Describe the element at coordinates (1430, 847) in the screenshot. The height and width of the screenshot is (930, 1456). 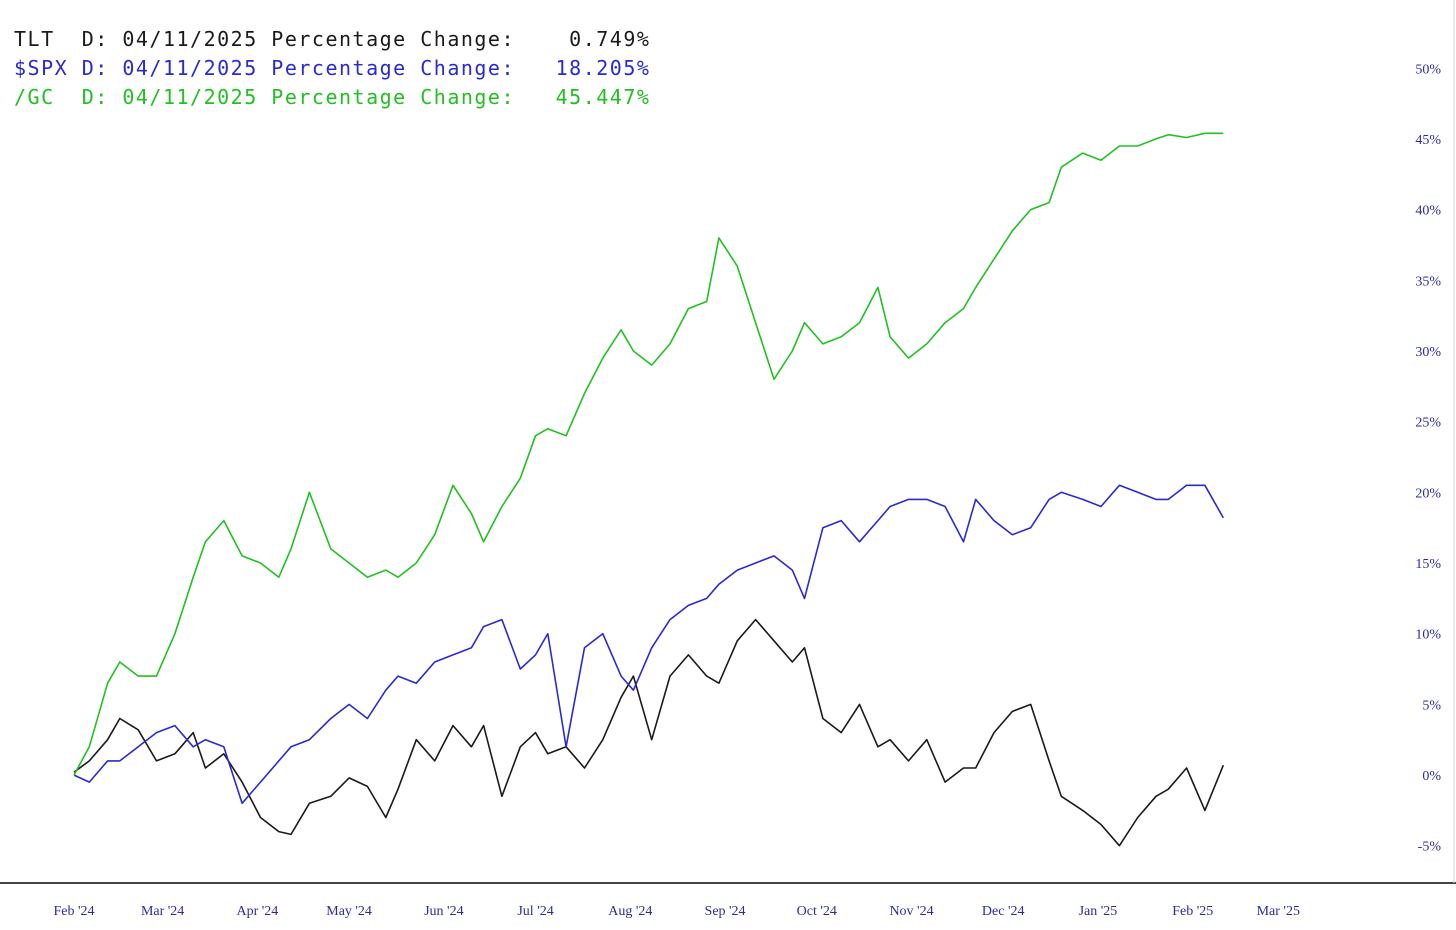
I see `y-tick-label: -5%` at that location.